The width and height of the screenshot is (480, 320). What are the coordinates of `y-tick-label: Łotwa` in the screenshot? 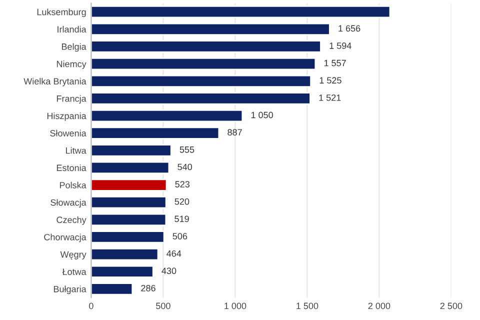 It's located at (74, 271).